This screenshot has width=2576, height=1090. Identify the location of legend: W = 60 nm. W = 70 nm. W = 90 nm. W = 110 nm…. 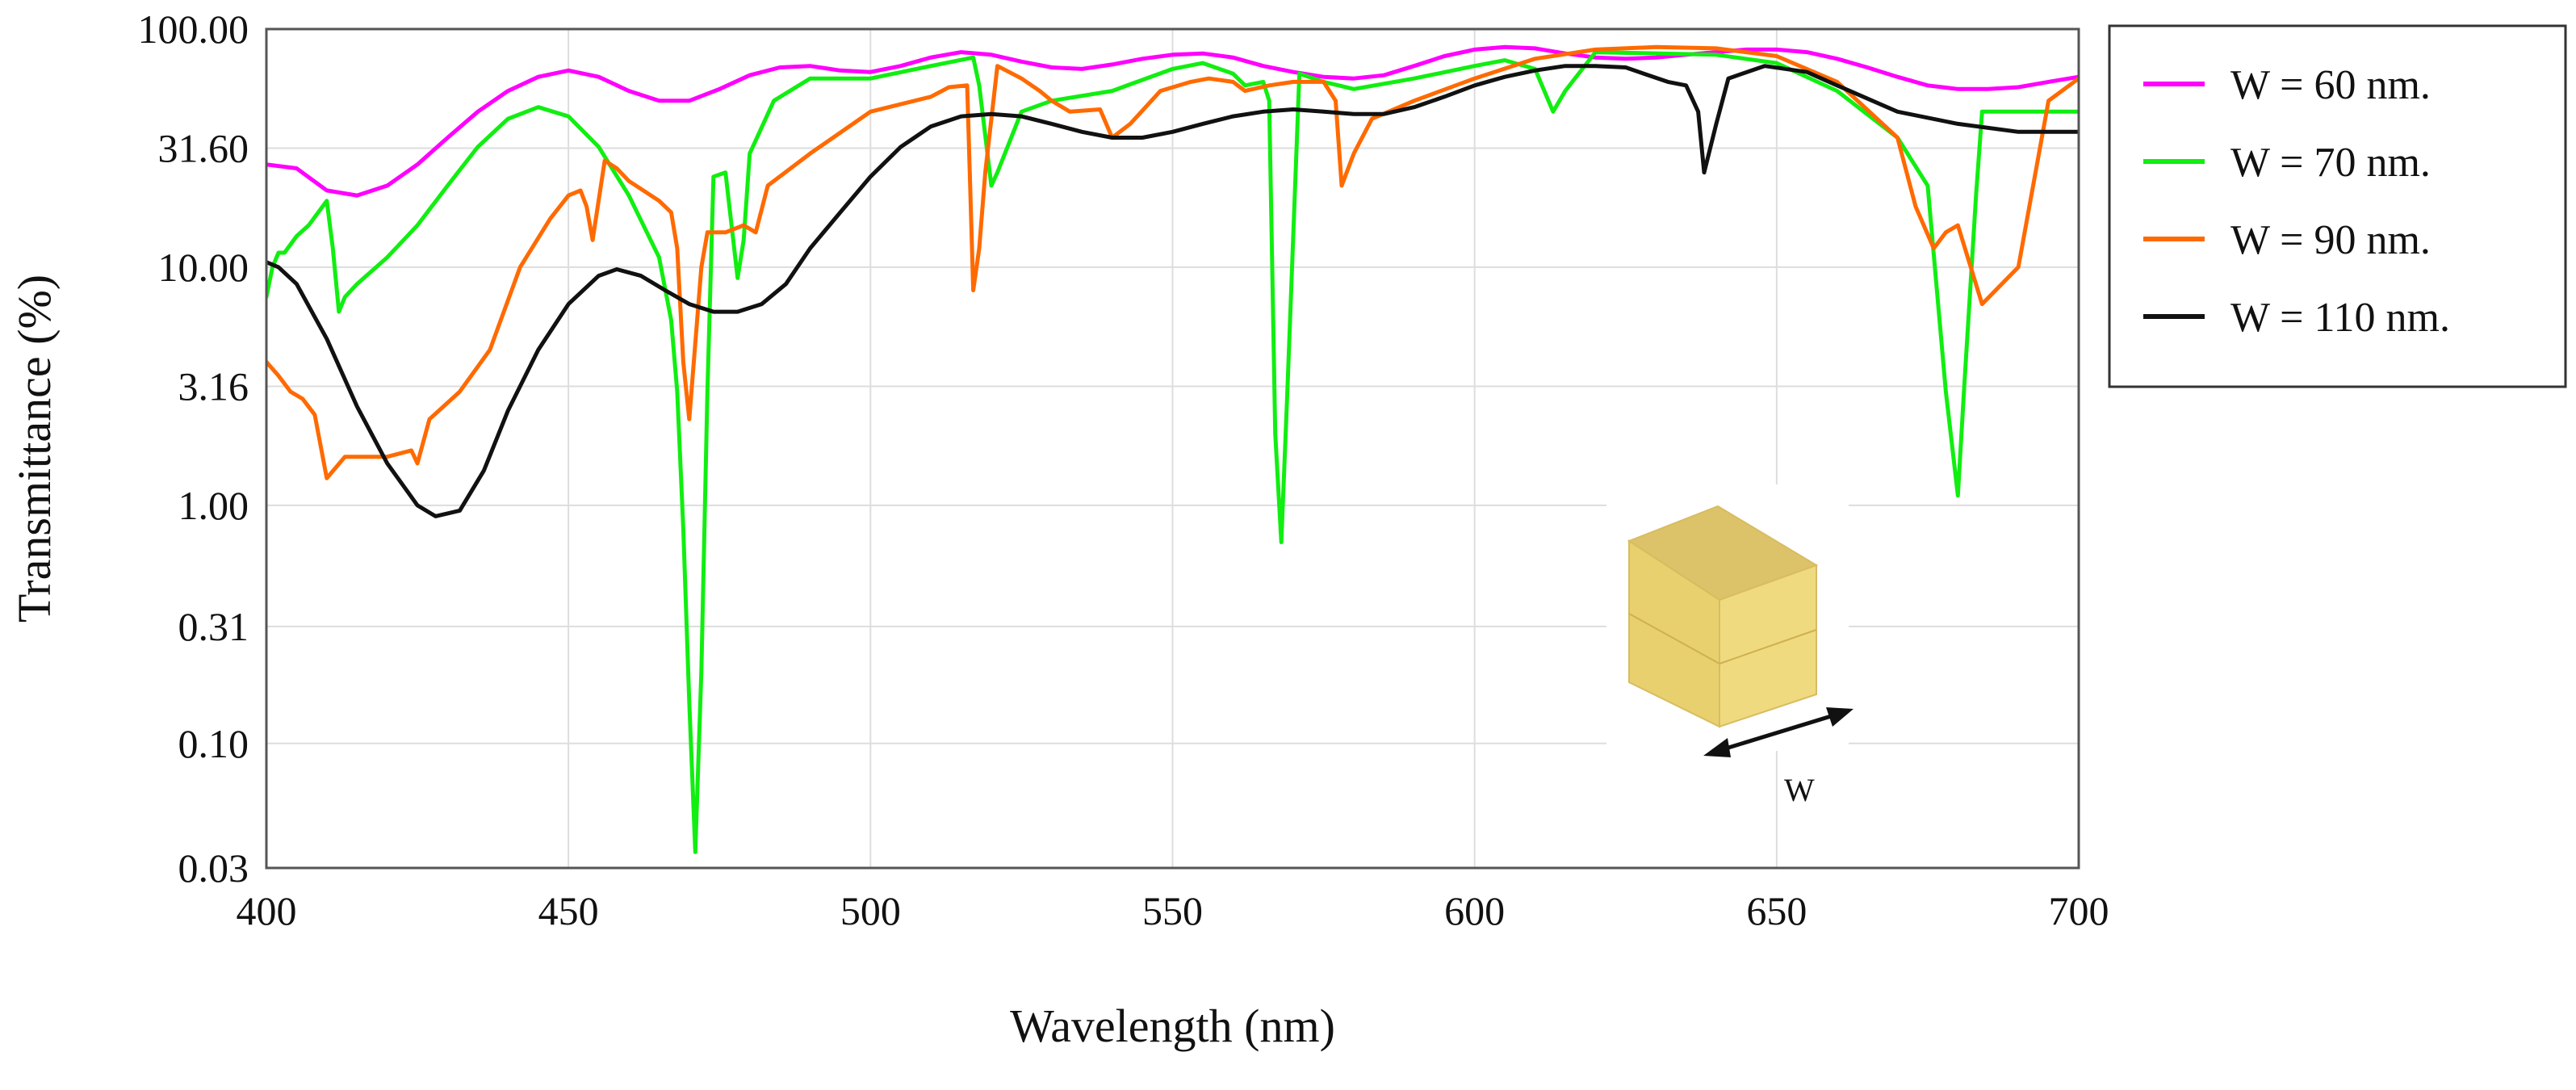
(2337, 206).